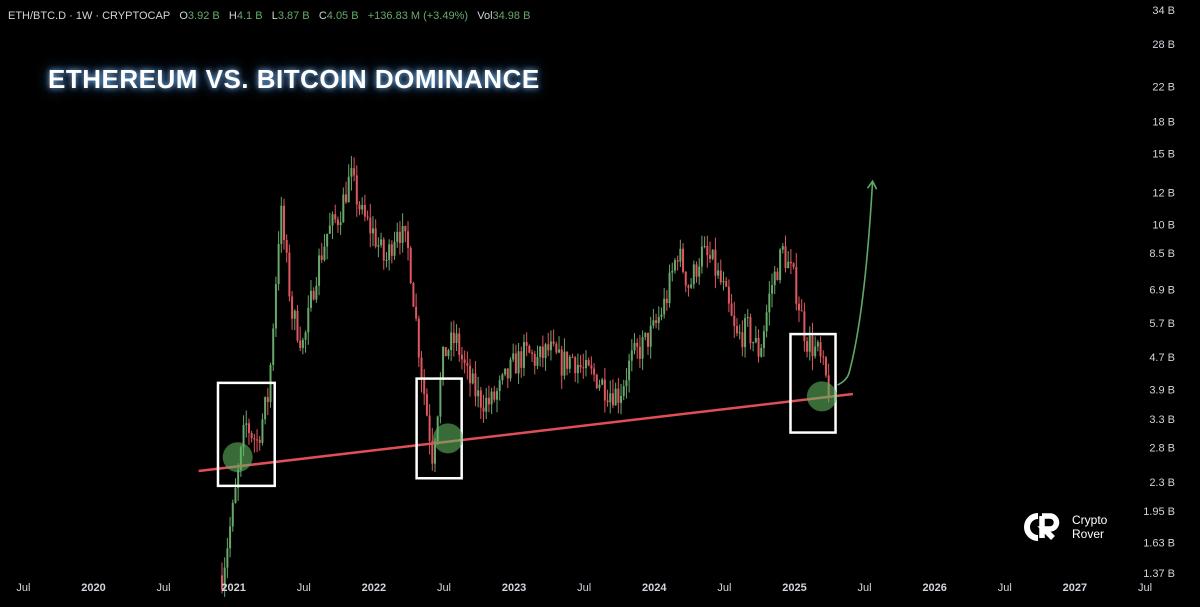 This screenshot has width=1200, height=607. Describe the element at coordinates (1075, 588) in the screenshot. I see `x-tick-label: 2027` at that location.